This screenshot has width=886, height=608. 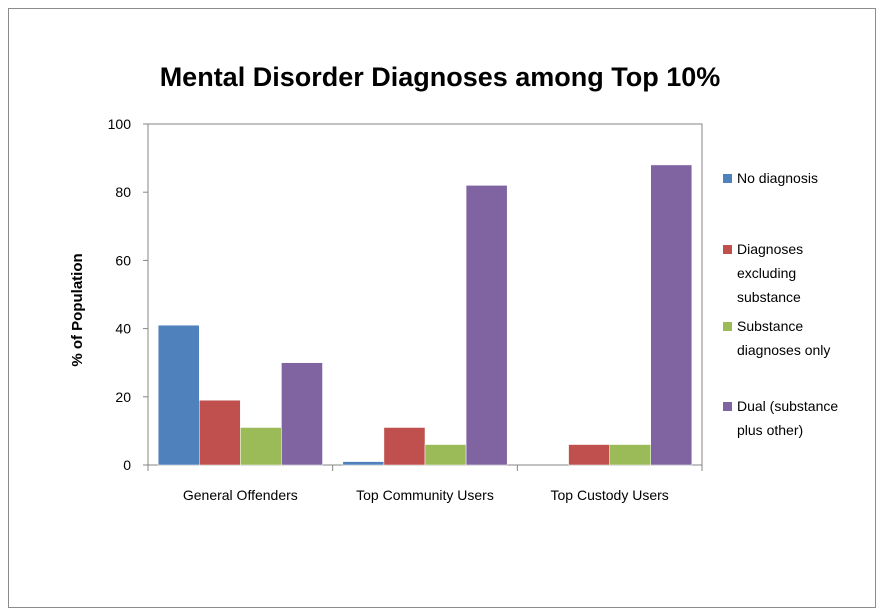 I want to click on x-tick-label: Top Community Users, so click(x=425, y=495).